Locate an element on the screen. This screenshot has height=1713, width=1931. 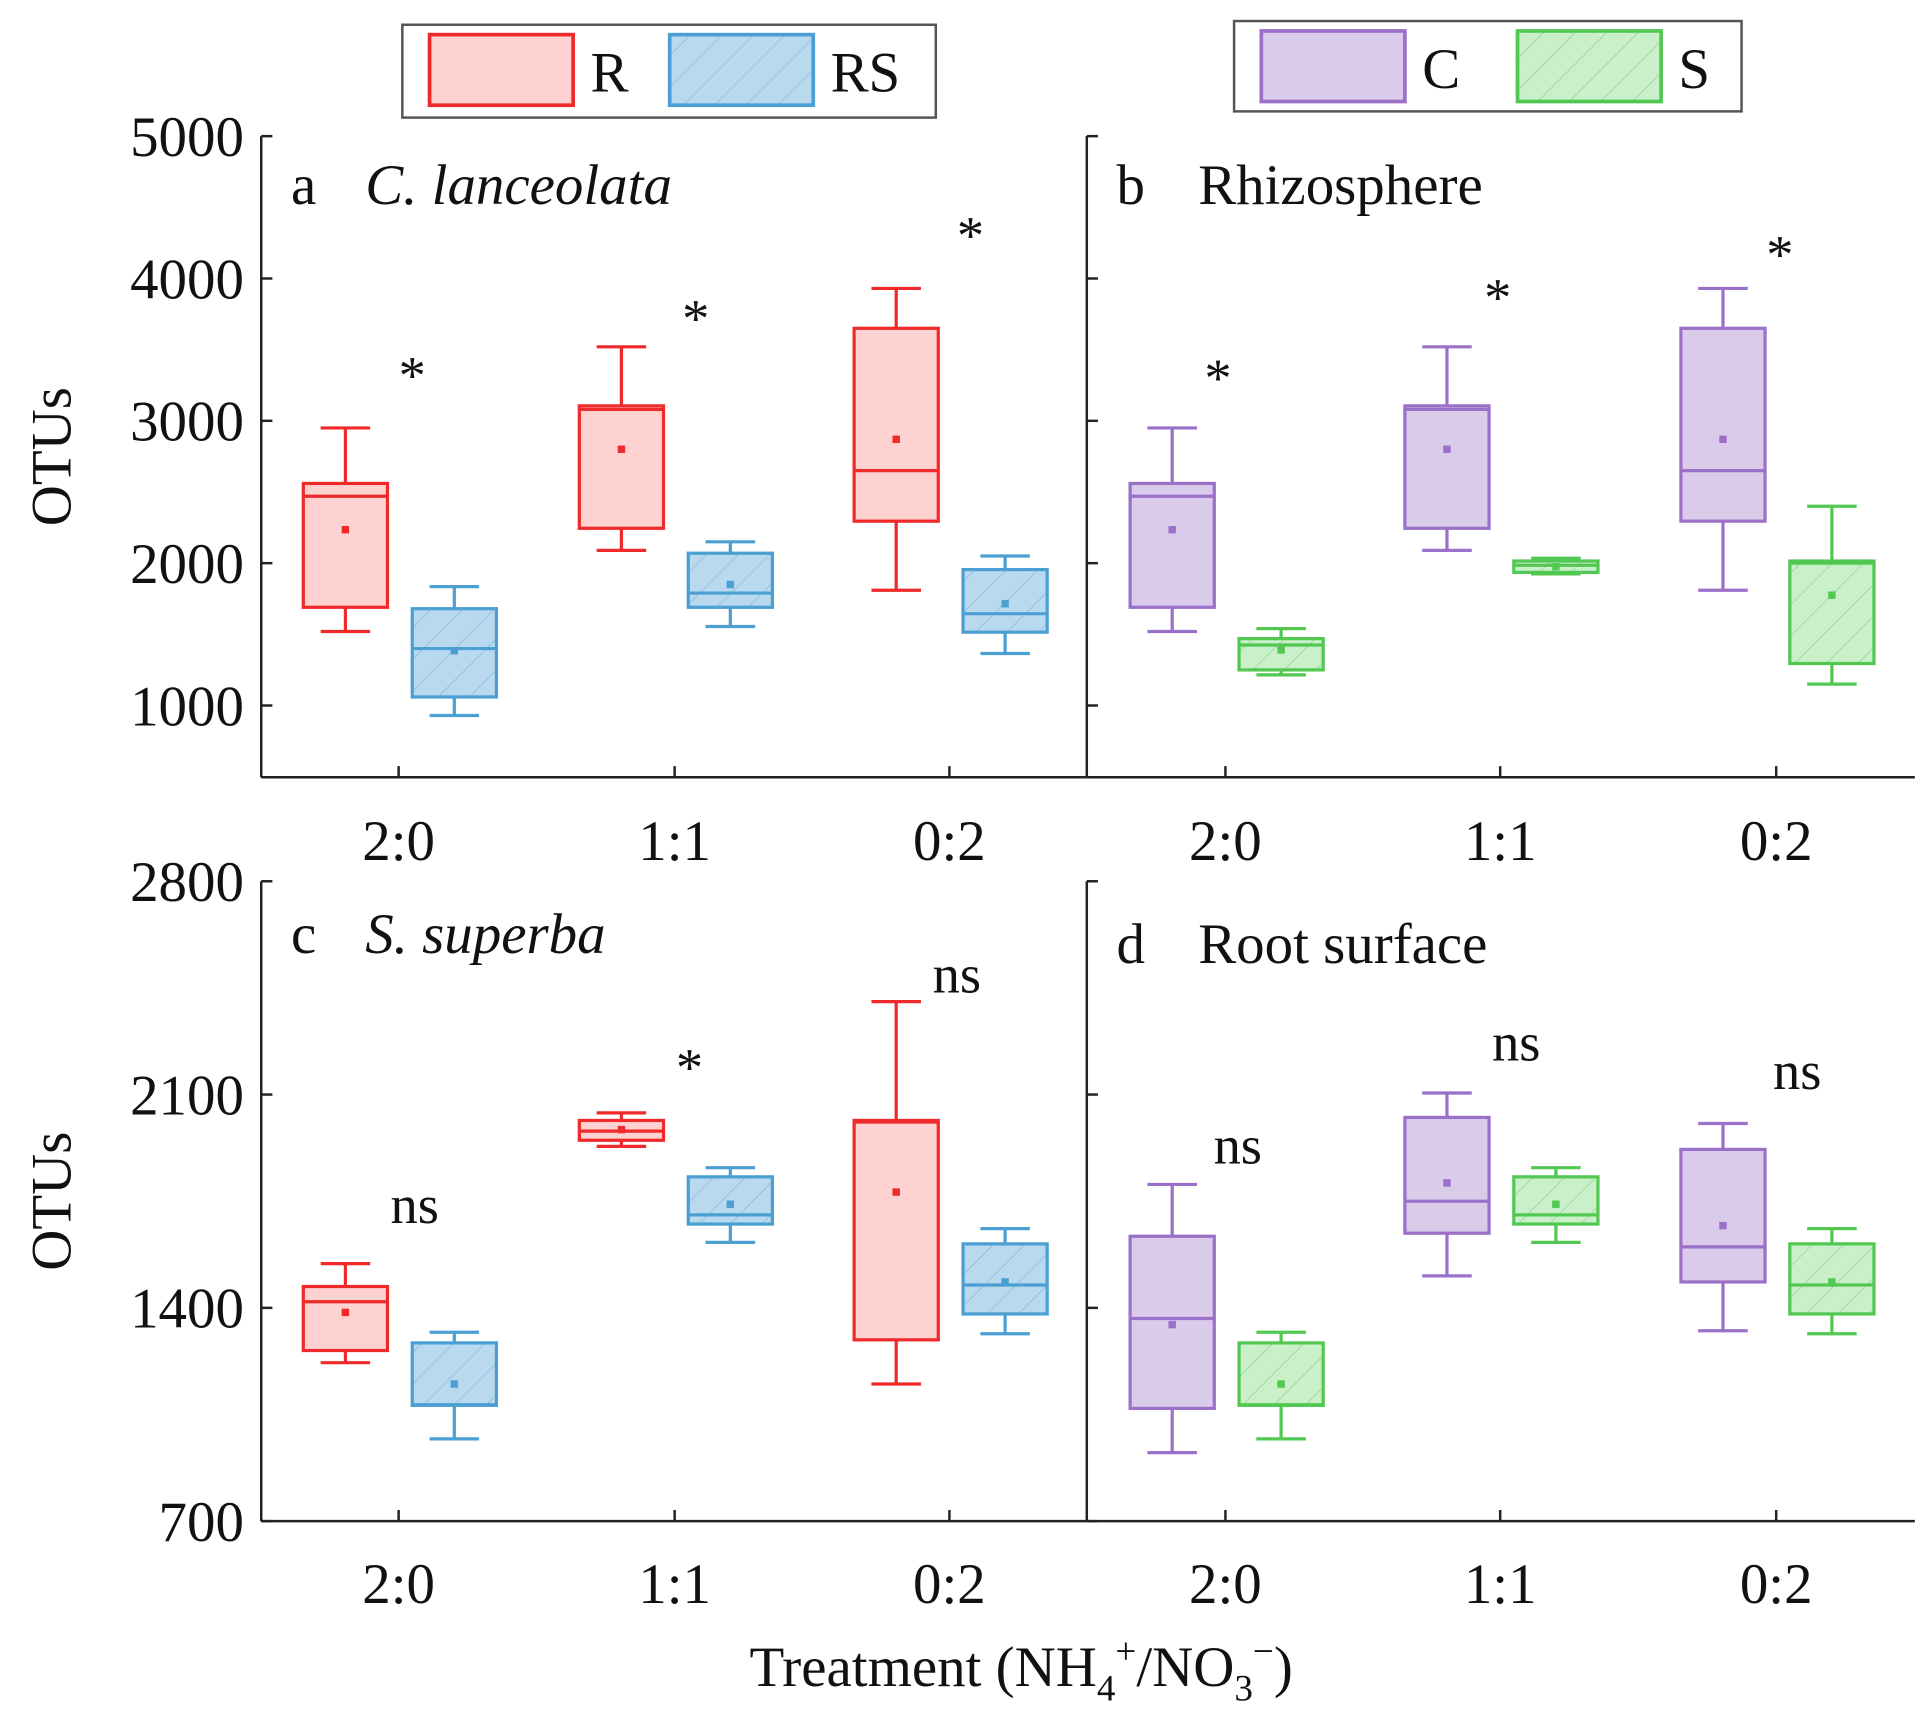
legend-swatch-S is located at coordinates (1589, 66).